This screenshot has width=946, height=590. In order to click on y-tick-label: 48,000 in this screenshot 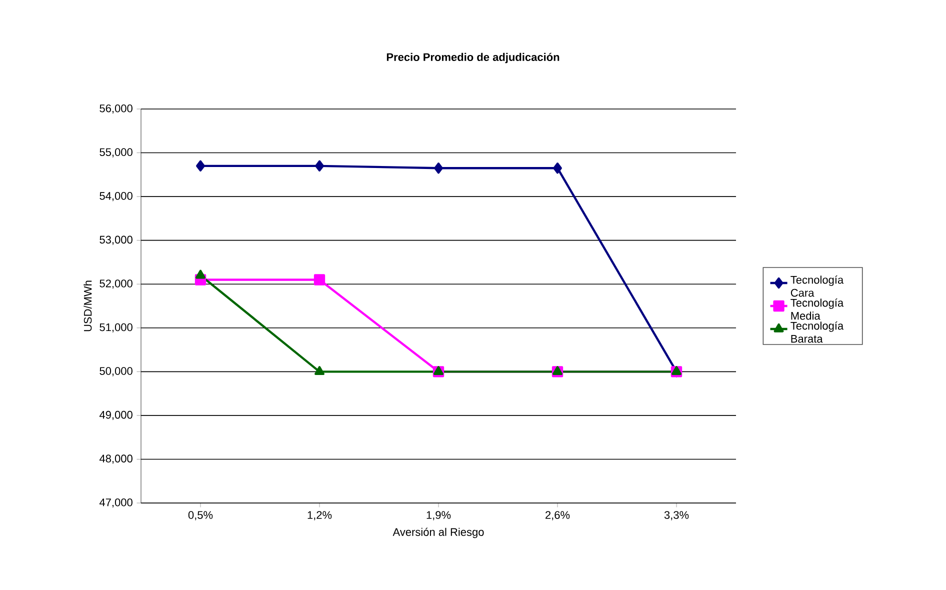, I will do `click(115, 459)`.